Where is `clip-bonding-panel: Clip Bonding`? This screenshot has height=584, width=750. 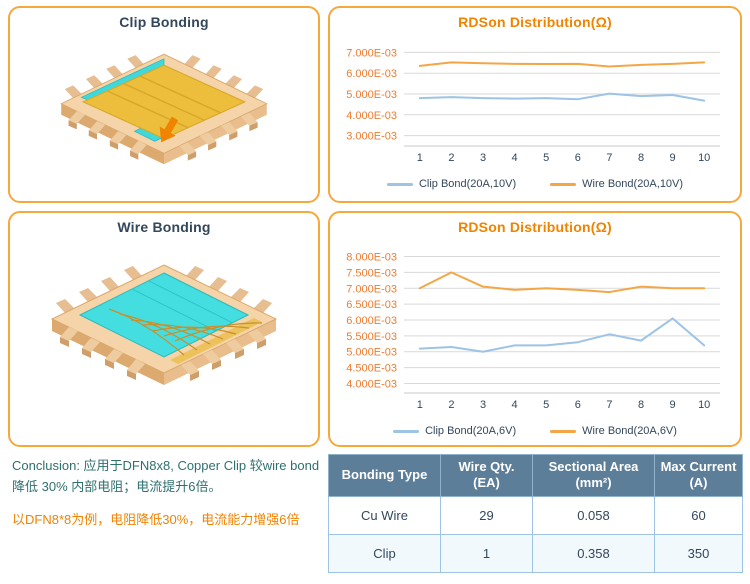 clip-bonding-panel: Clip Bonding is located at coordinates (164, 104).